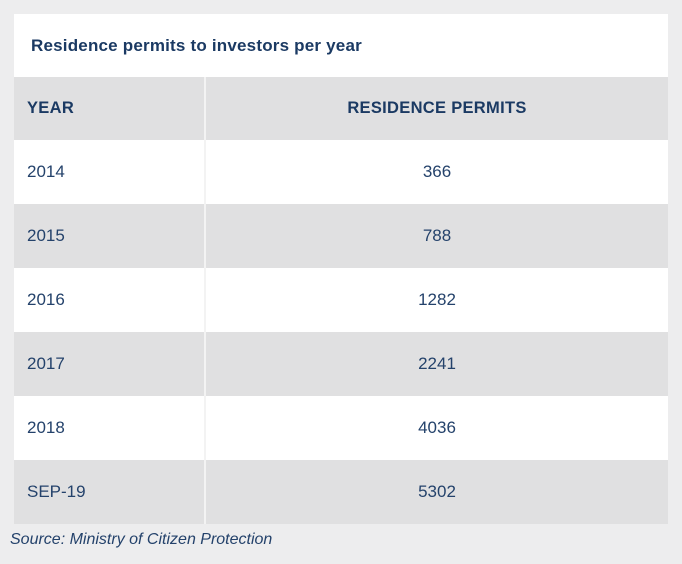 This screenshot has width=682, height=564. What do you see at coordinates (110, 428) in the screenshot?
I see `year-cell: 2018` at bounding box center [110, 428].